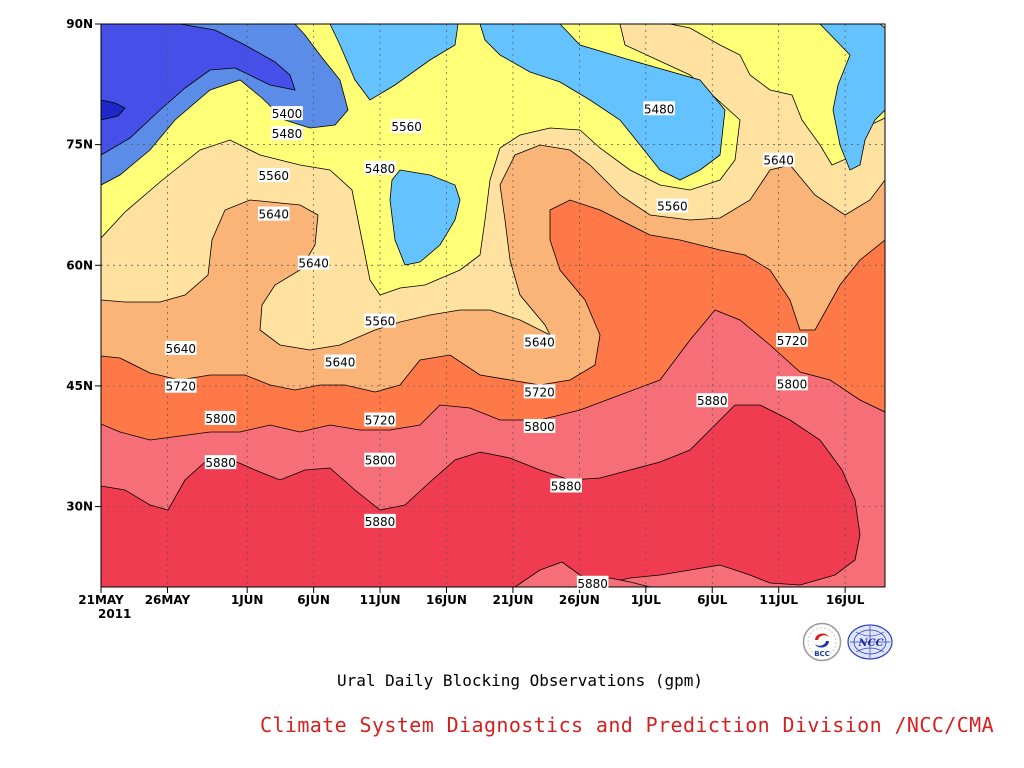  What do you see at coordinates (712, 600) in the screenshot?
I see `x-tick-label: 6JUL` at bounding box center [712, 600].